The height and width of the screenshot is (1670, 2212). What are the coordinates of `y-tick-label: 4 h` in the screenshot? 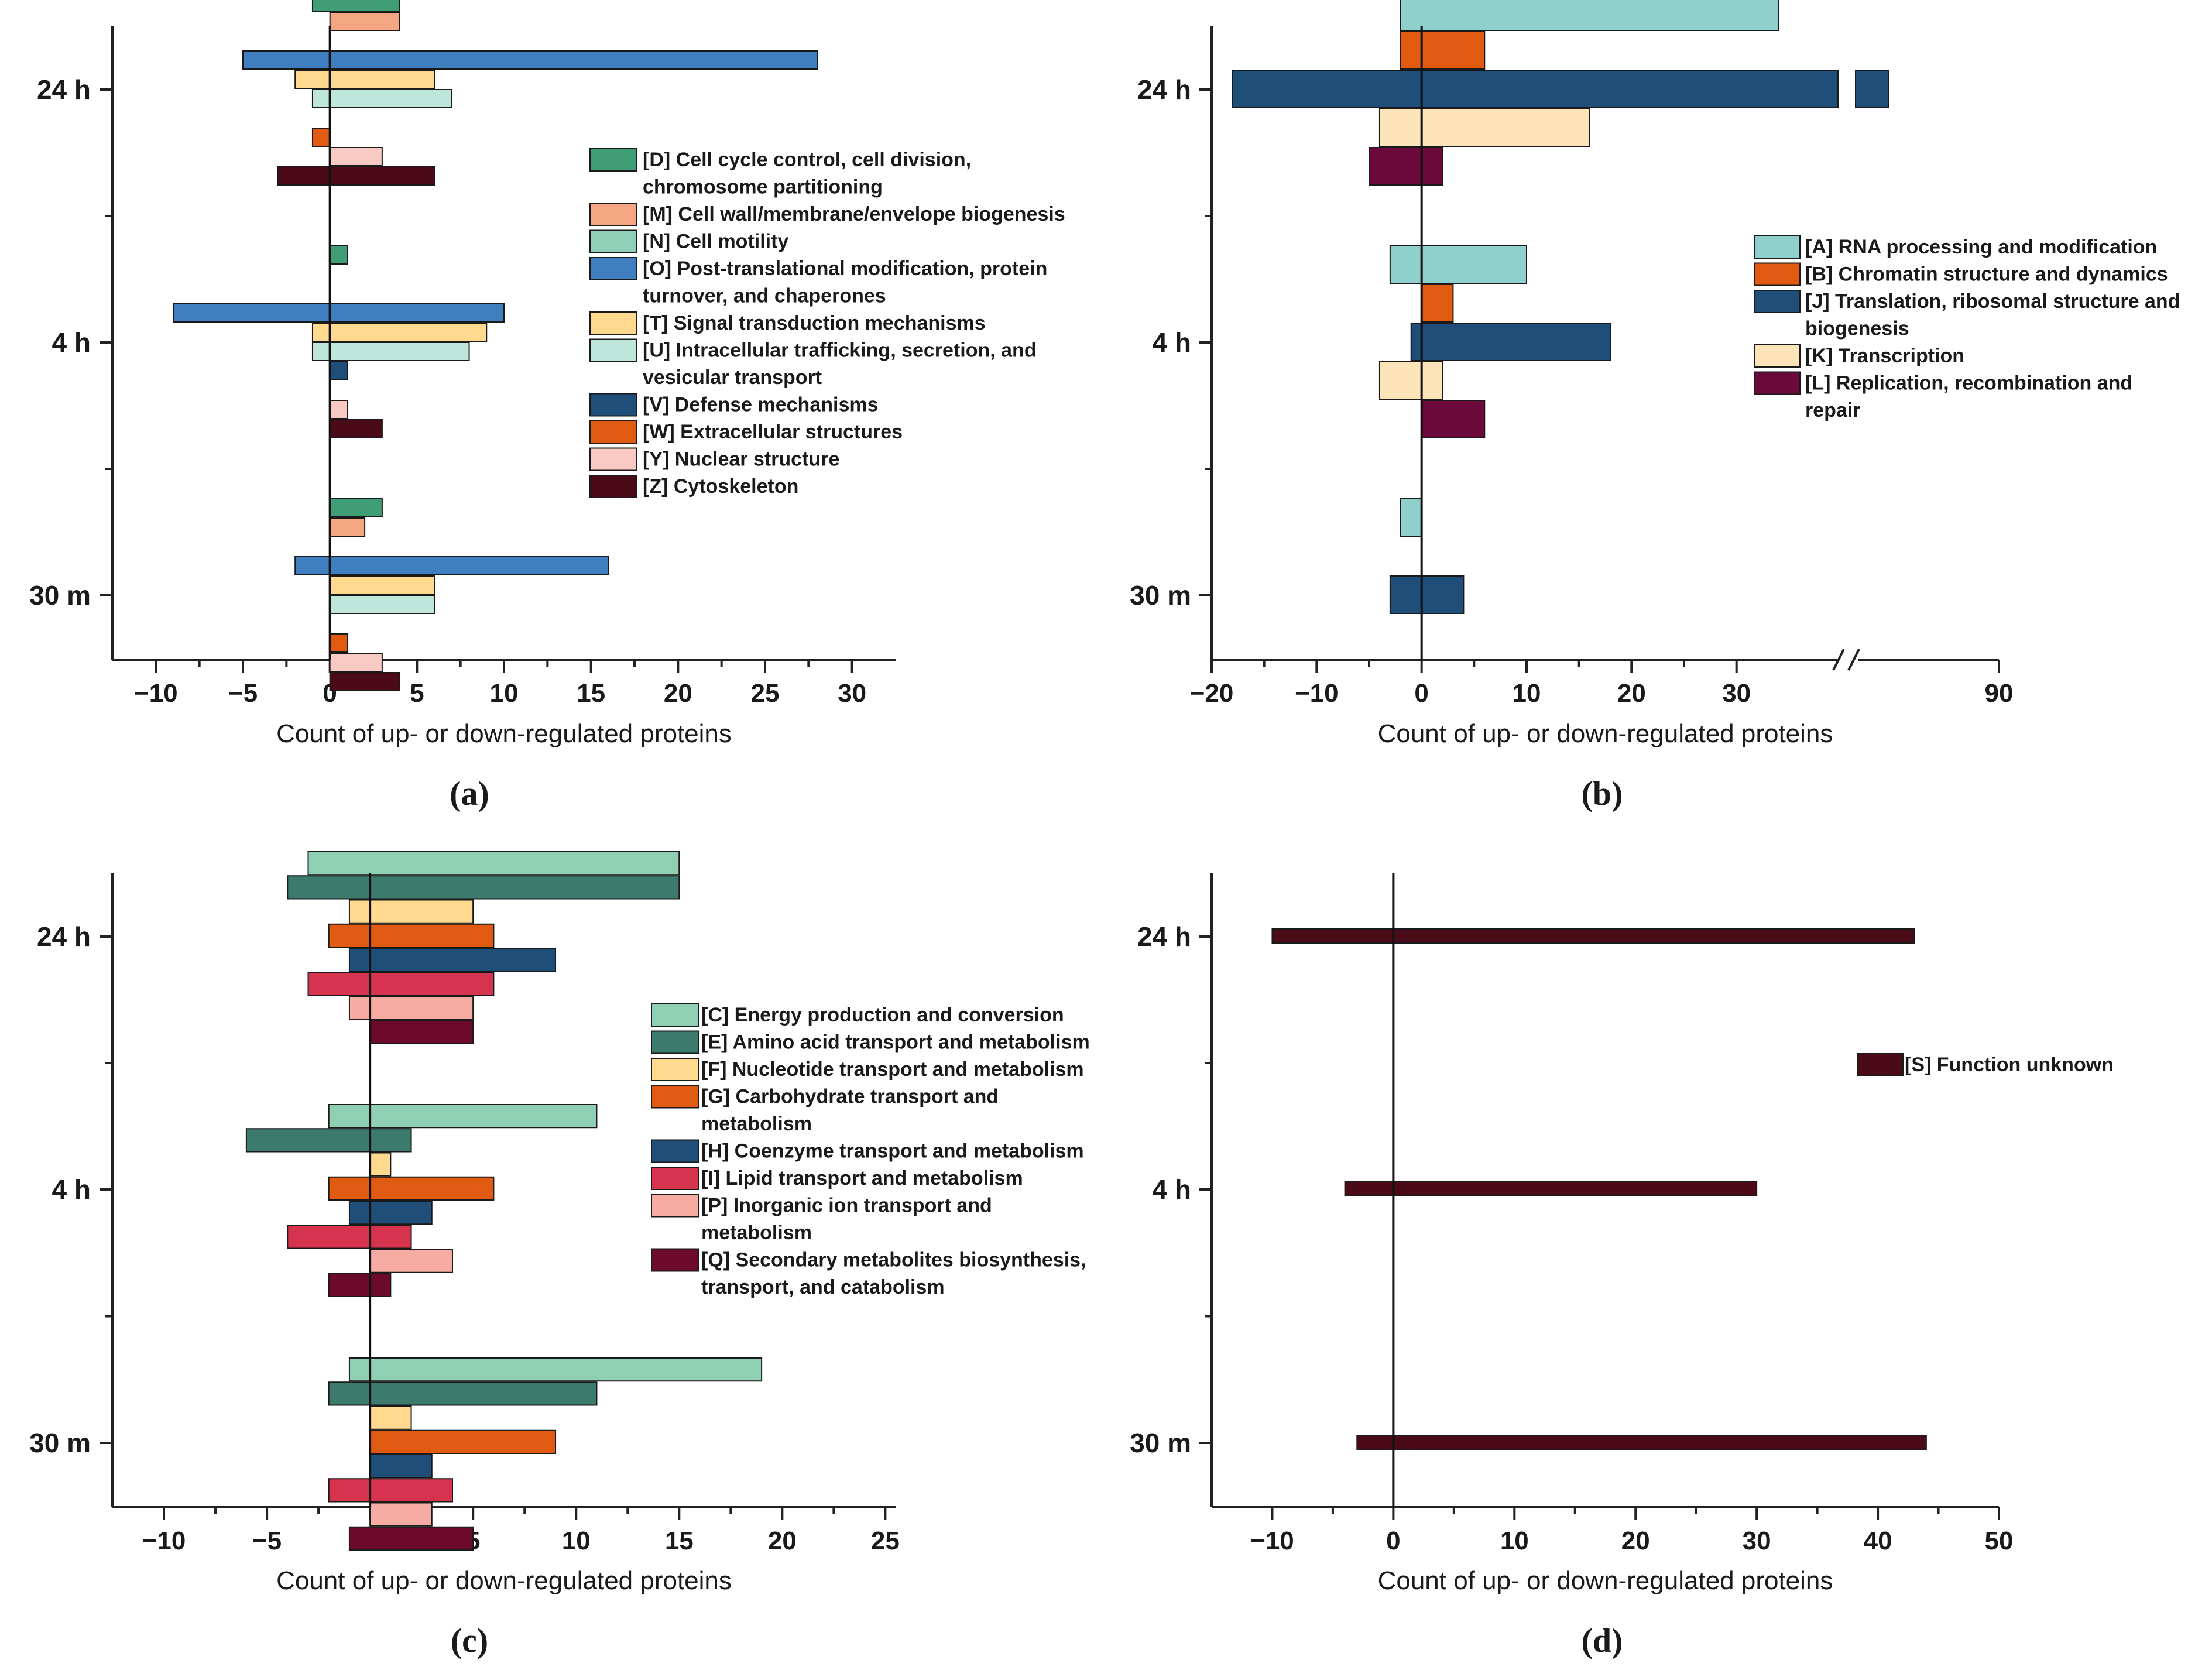 It's located at (1172, 342).